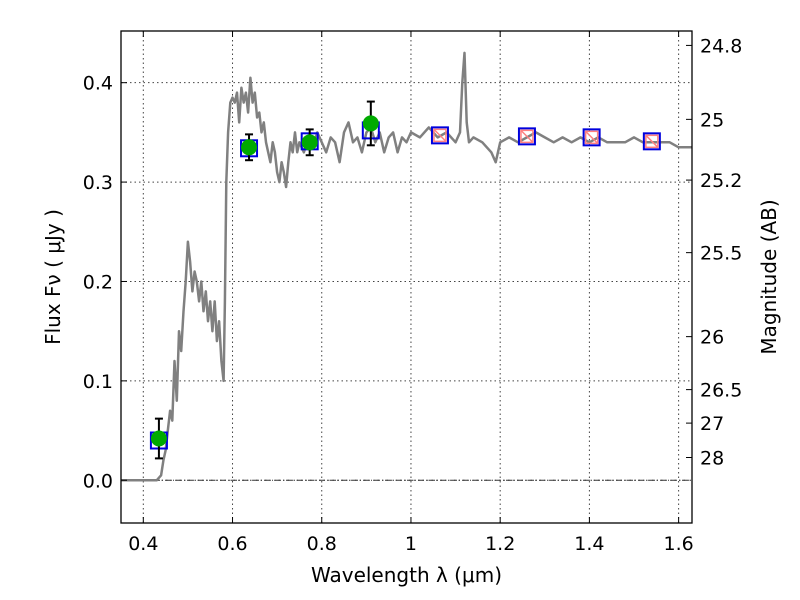 Image resolution: width=800 pixels, height=600 pixels. What do you see at coordinates (500, 544) in the screenshot?
I see `x-tick-label: 1.2` at bounding box center [500, 544].